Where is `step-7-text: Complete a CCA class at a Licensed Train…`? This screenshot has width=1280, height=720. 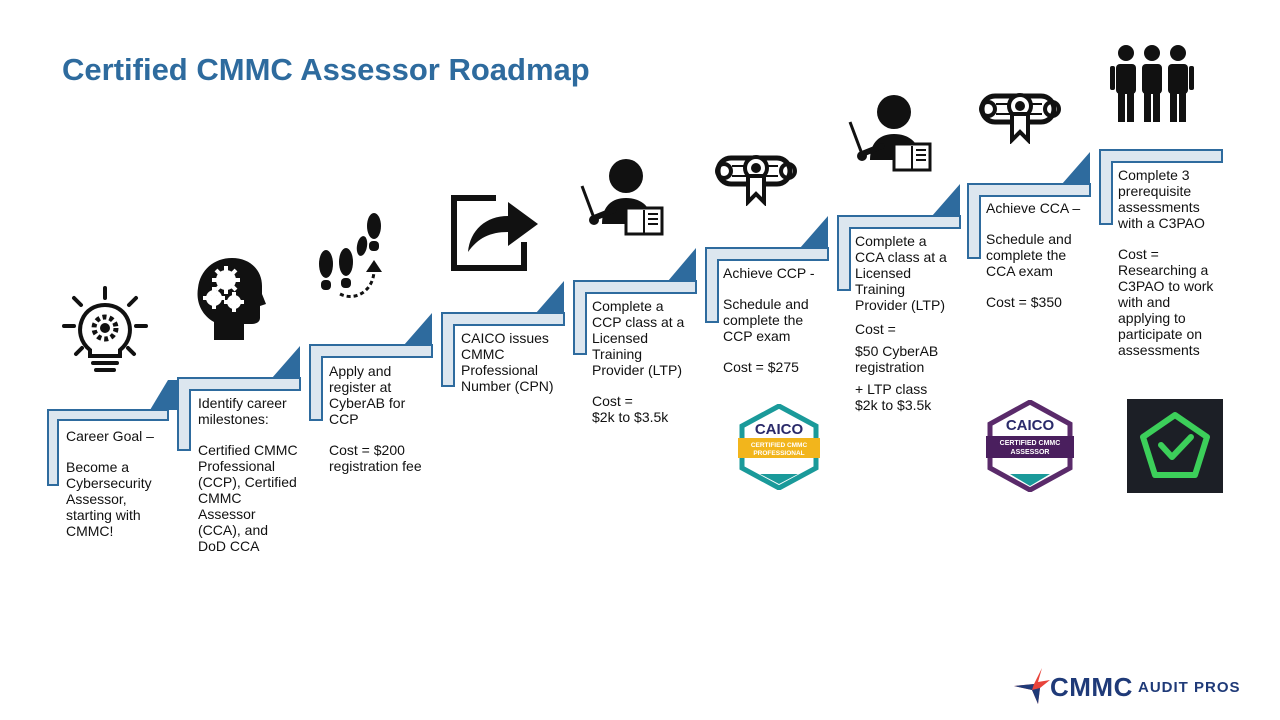
step-7-text: Complete a CCA class at a Licensed Train… is located at coordinates (907, 323).